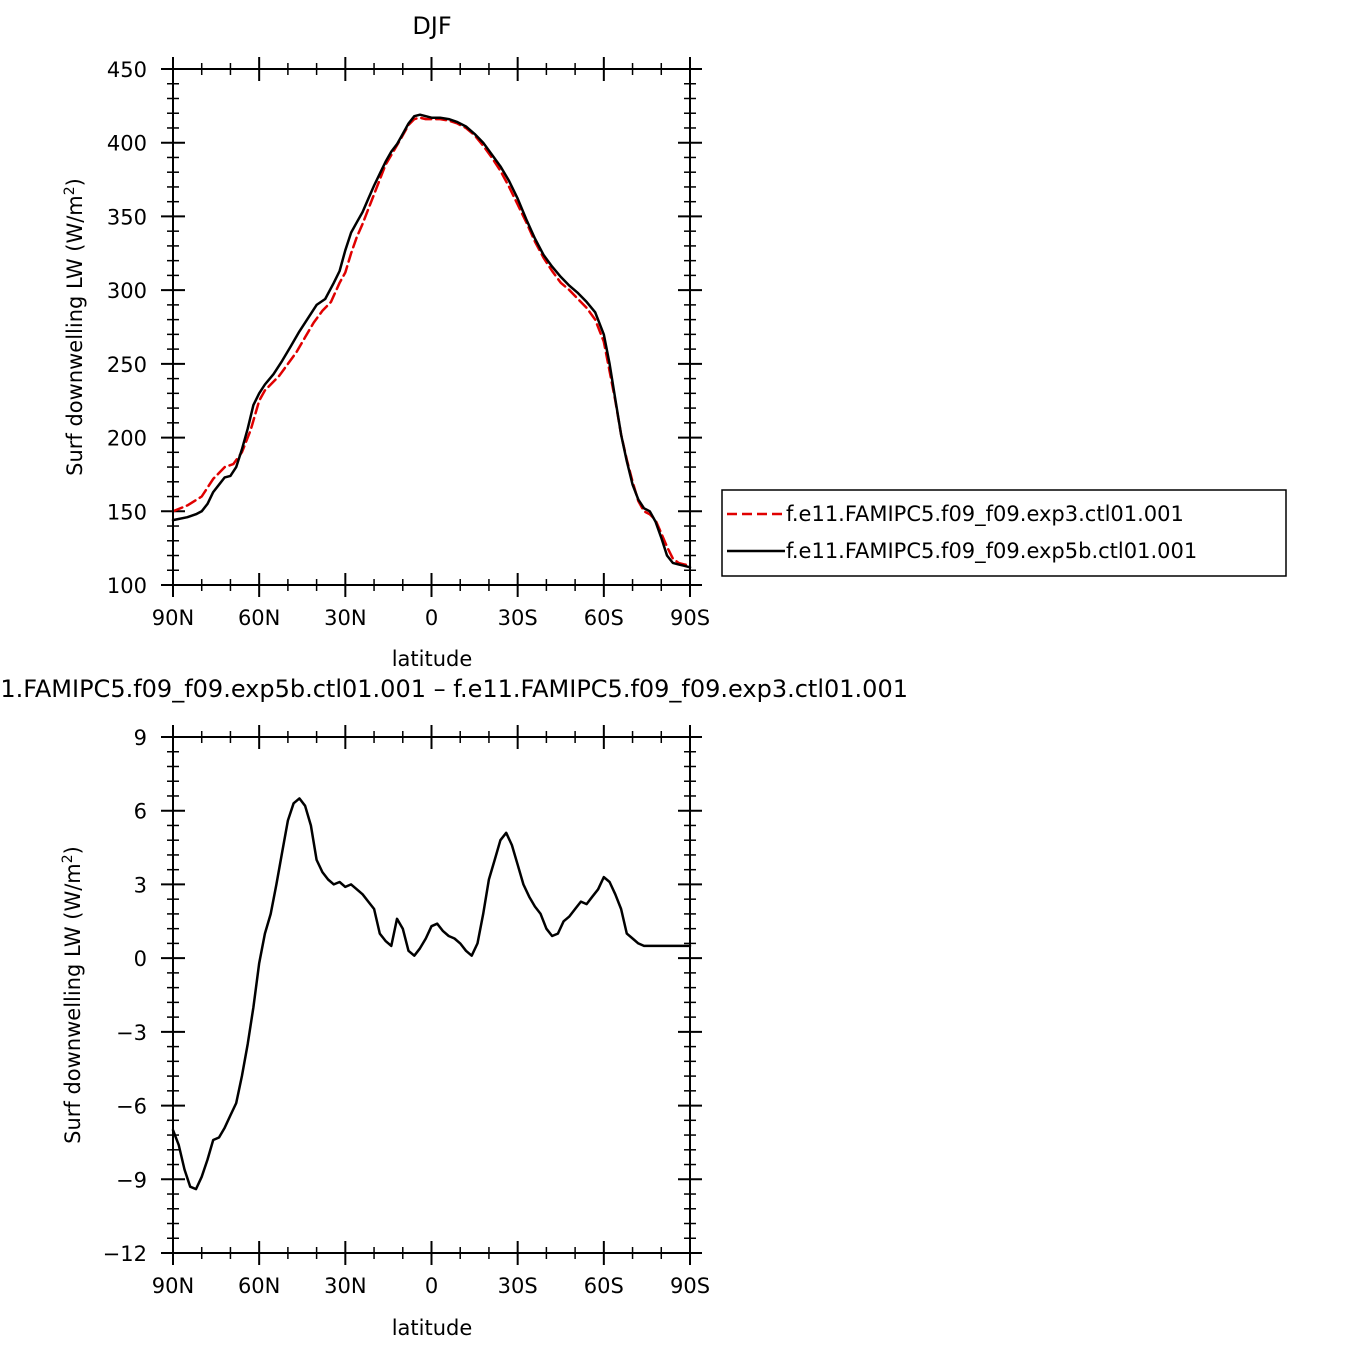 The width and height of the screenshot is (1347, 1347). I want to click on top-chart-plot-frame, so click(431, 327).